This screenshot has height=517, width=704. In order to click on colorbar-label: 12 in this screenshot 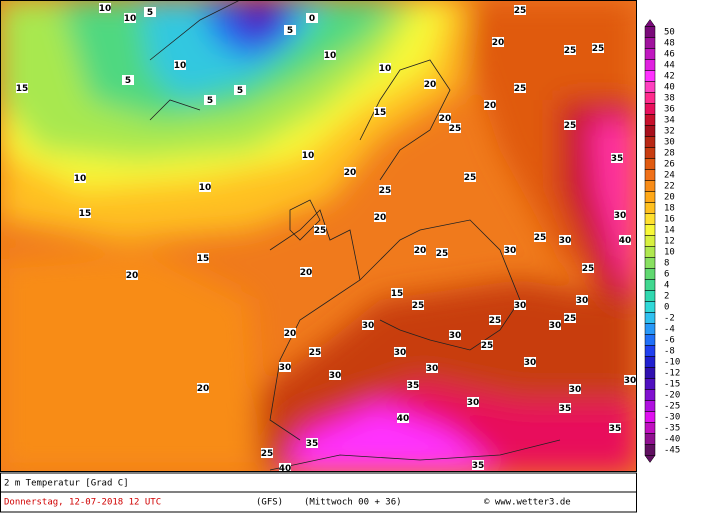, I will do `click(669, 242)`.